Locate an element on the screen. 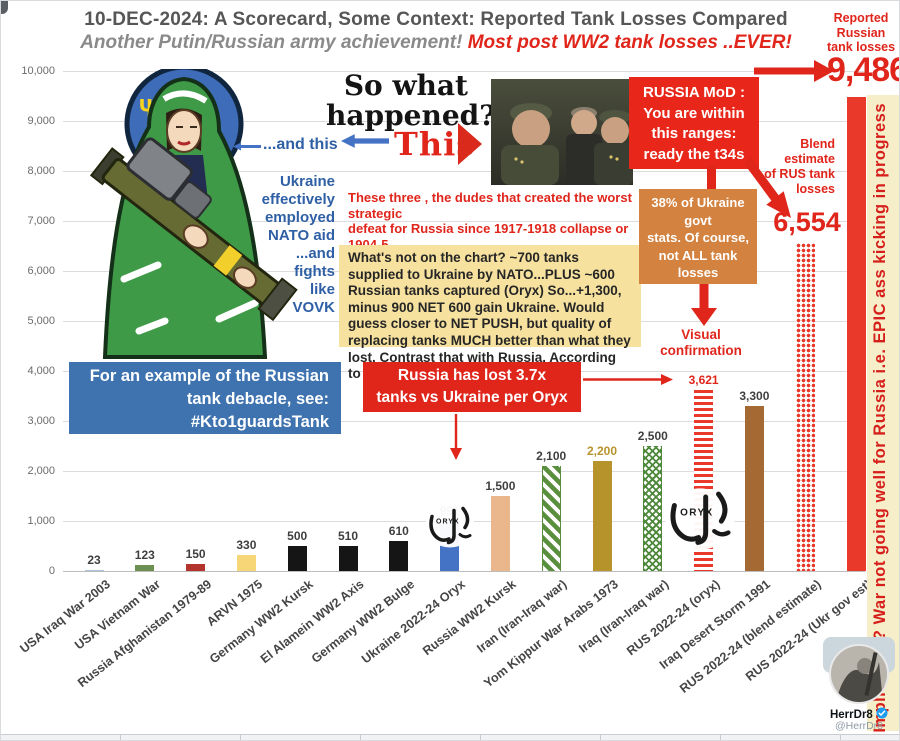  bar-value-label: 510 is located at coordinates (348, 535).